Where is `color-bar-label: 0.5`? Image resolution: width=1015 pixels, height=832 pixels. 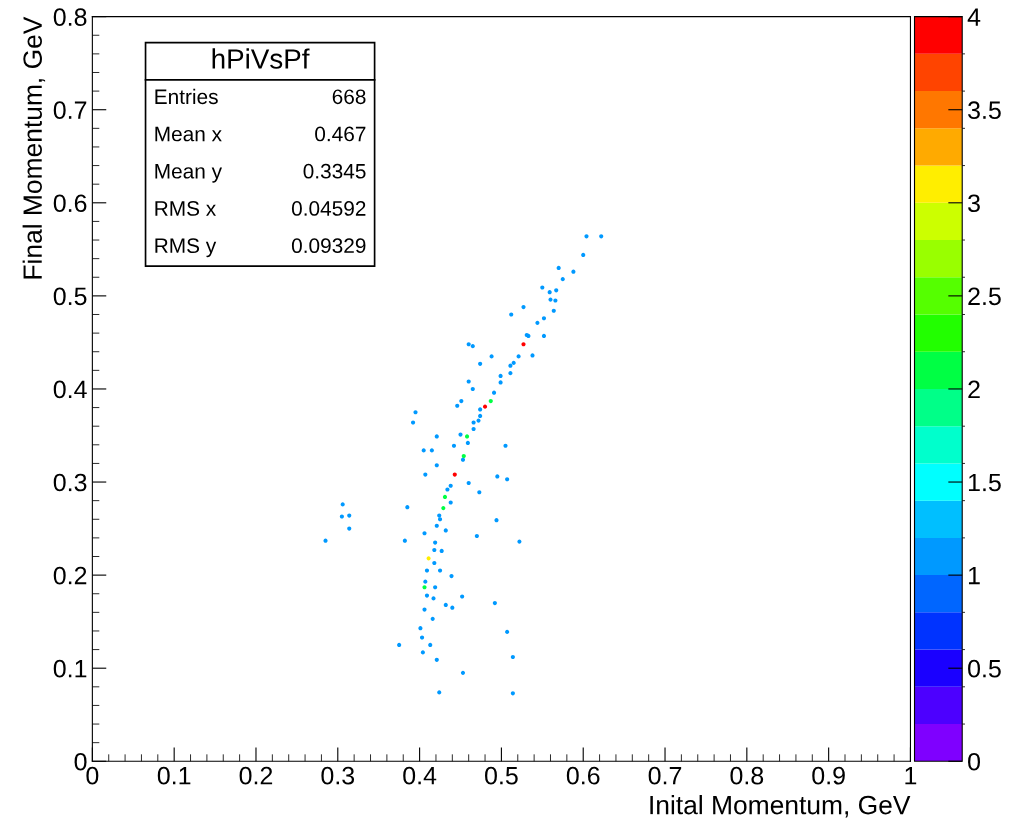 color-bar-label: 0.5 is located at coordinates (984, 668).